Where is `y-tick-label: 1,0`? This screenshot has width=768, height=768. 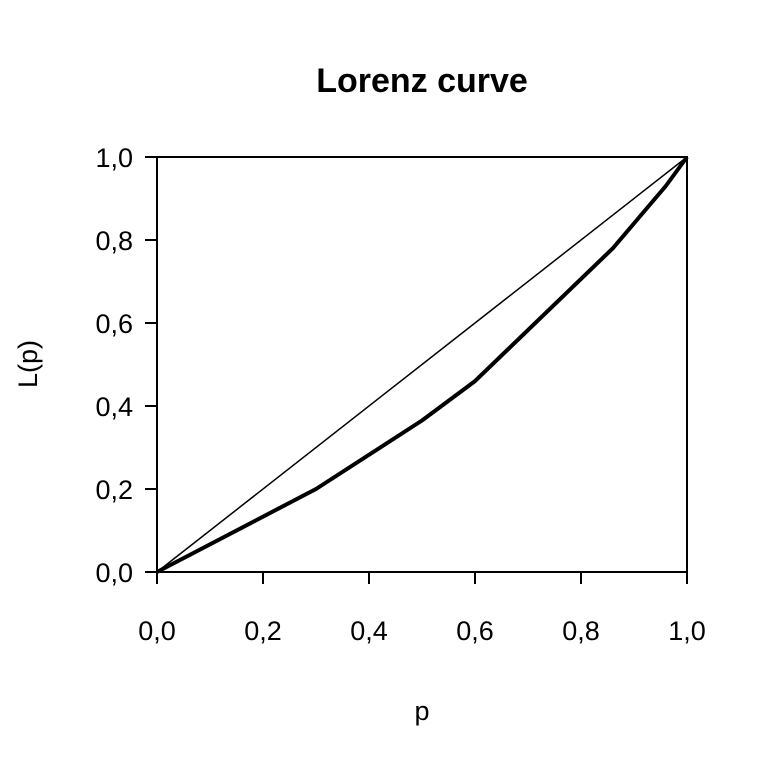 y-tick-label: 1,0 is located at coordinates (114, 158).